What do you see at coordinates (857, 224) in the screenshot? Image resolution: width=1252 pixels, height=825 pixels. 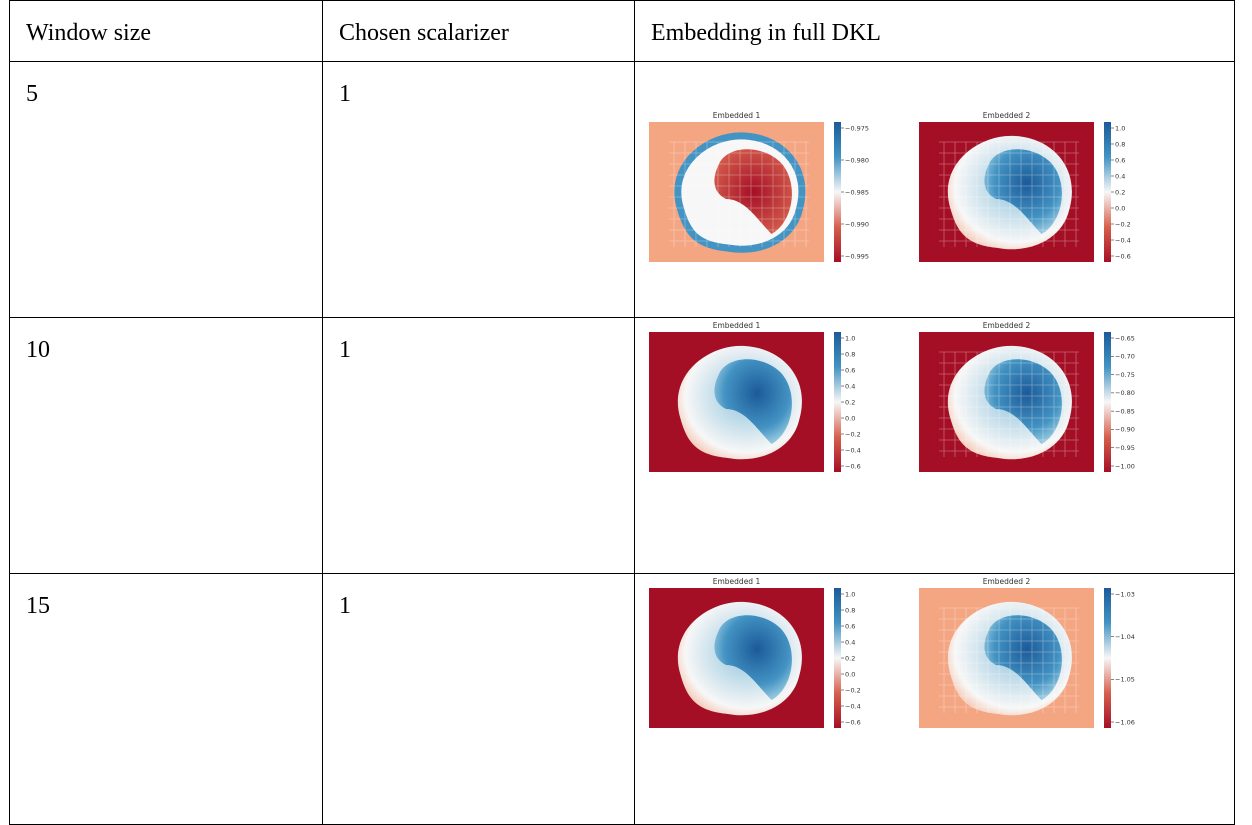 I see `colorbar-tick-label: −0.990` at bounding box center [857, 224].